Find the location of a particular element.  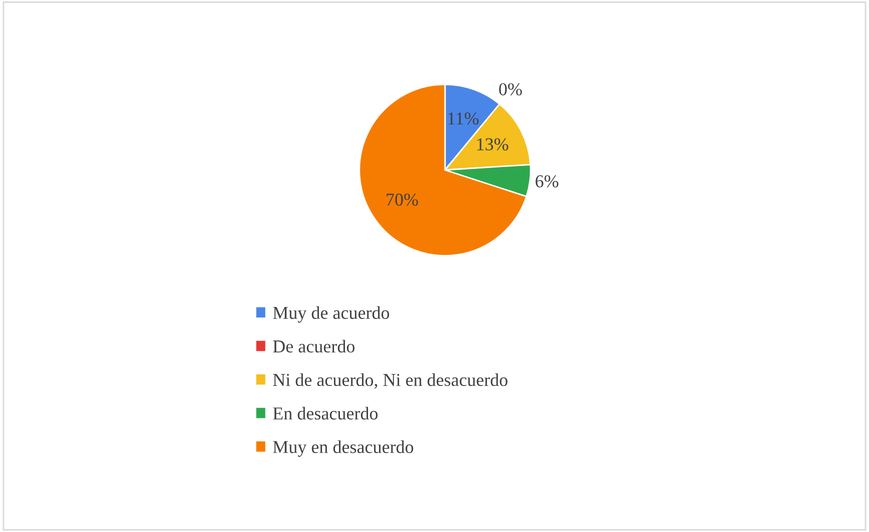

legend-label: Muy en desacuerdo is located at coordinates (343, 448).